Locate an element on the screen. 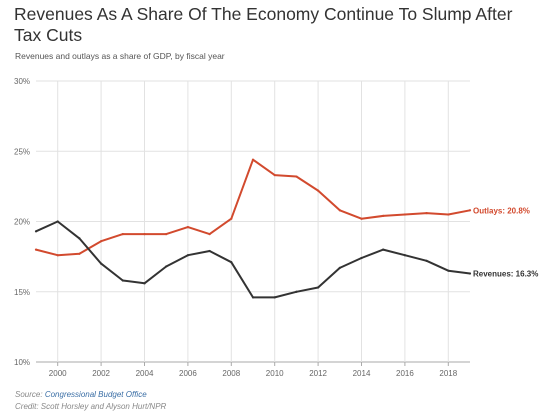 This screenshot has height=412, width=556. x-tick-label: 2008 is located at coordinates (231, 373).